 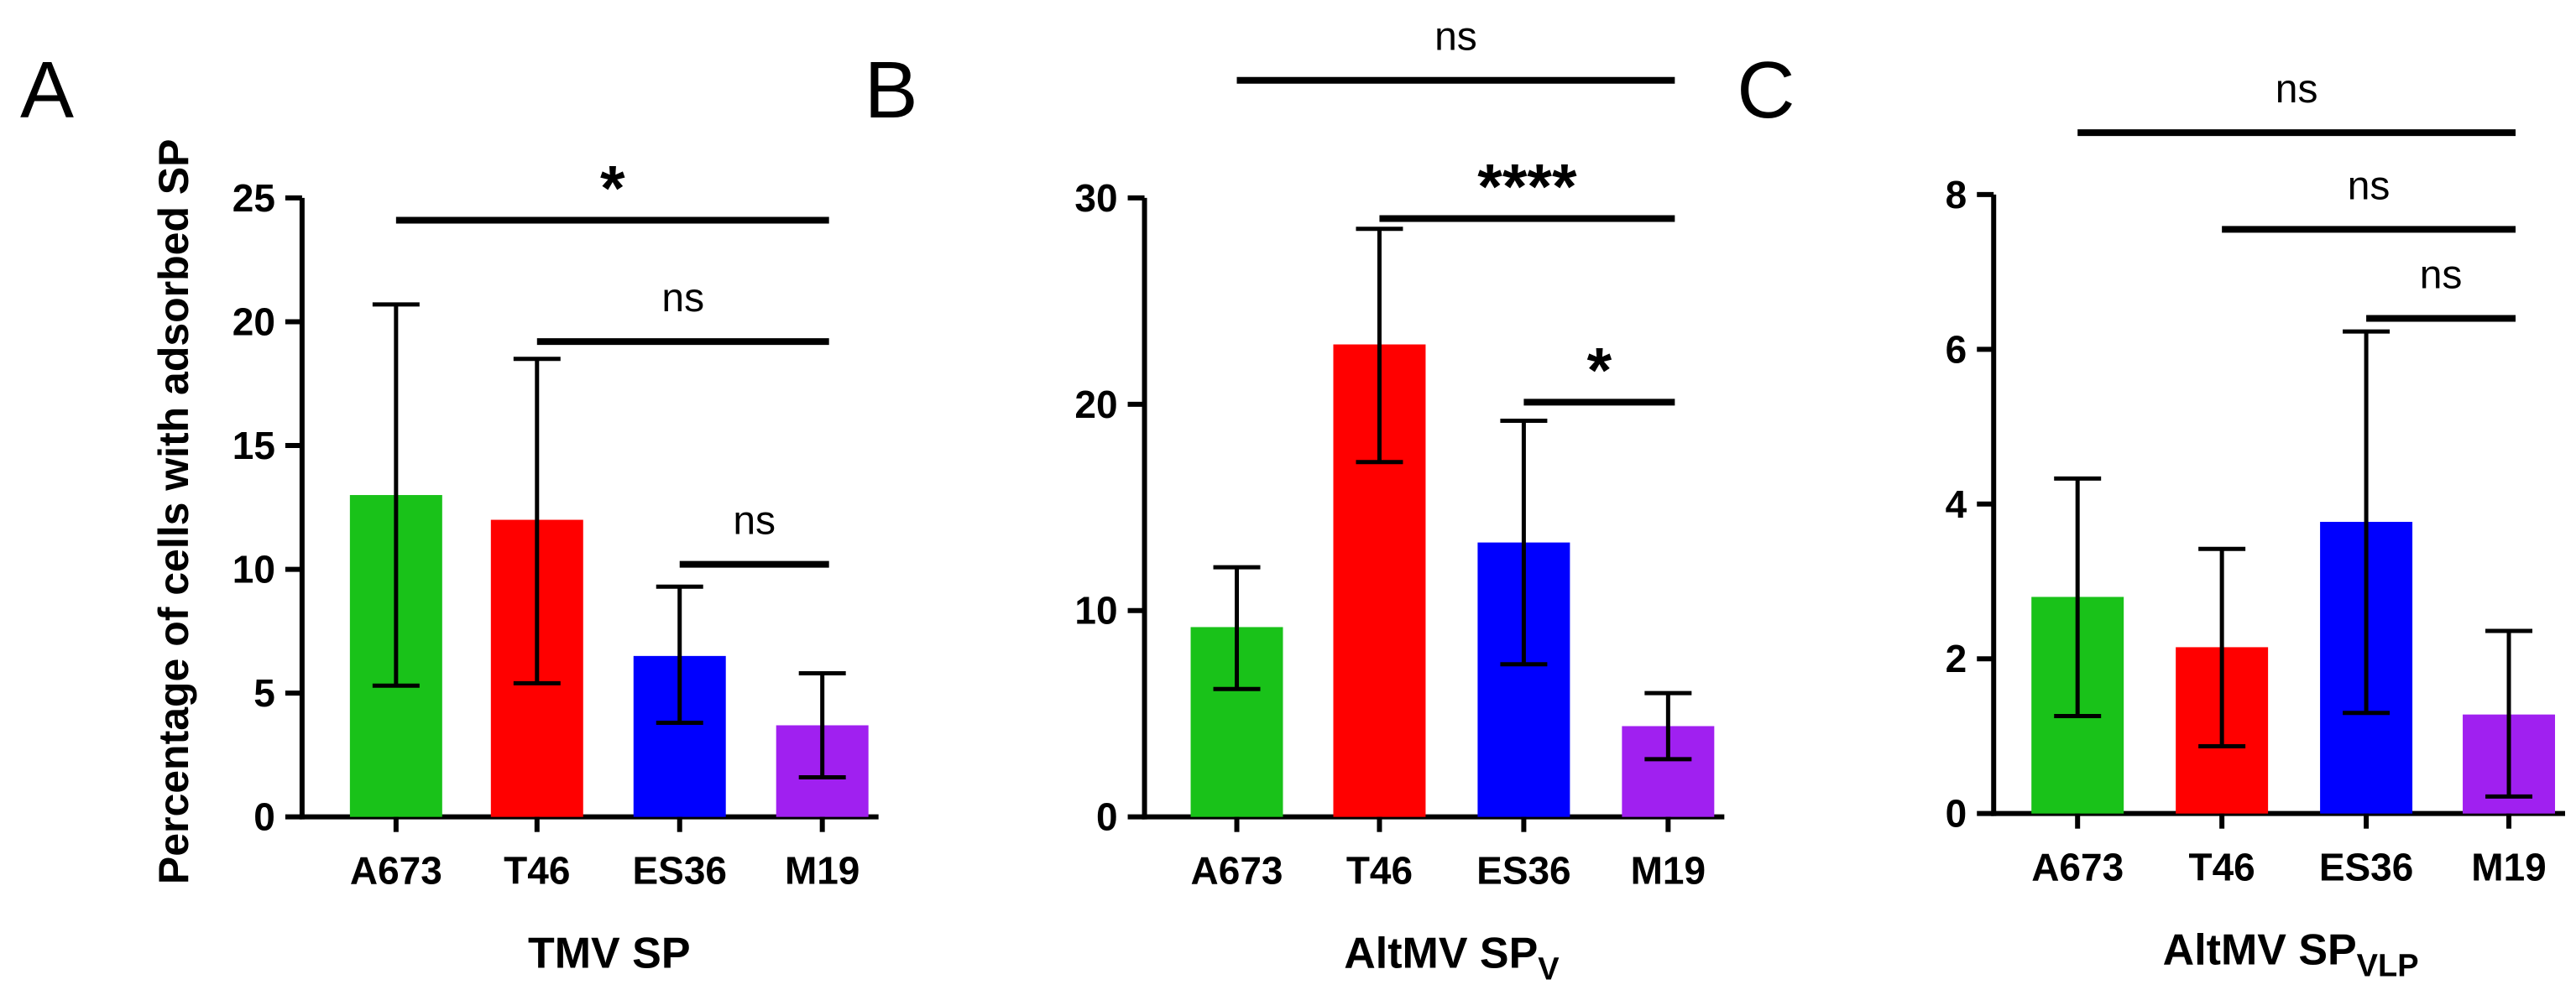 What do you see at coordinates (173, 511) in the screenshot?
I see `y-axis-title: Percentage of cells with adsorbed SP` at bounding box center [173, 511].